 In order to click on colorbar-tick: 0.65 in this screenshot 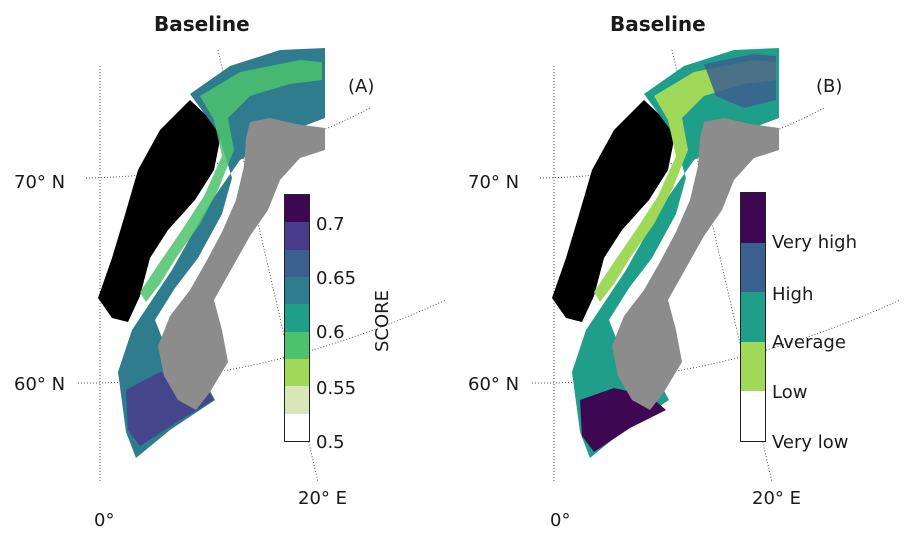, I will do `click(336, 278)`.